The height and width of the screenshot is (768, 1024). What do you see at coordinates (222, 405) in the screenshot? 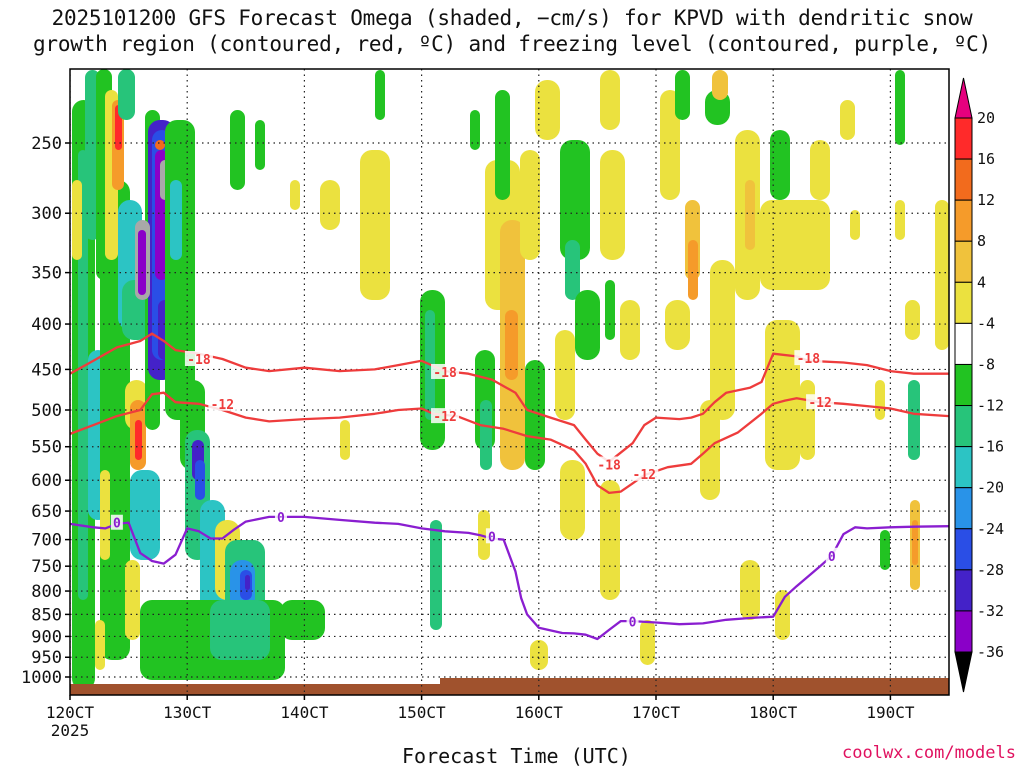
I see `contour-label: -12` at bounding box center [222, 405].